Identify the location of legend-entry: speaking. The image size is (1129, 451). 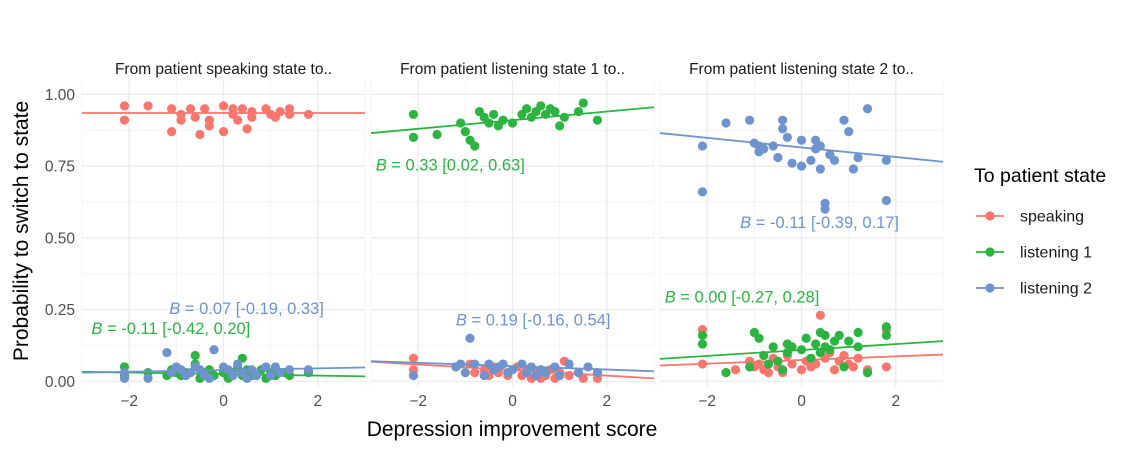
(1030, 217).